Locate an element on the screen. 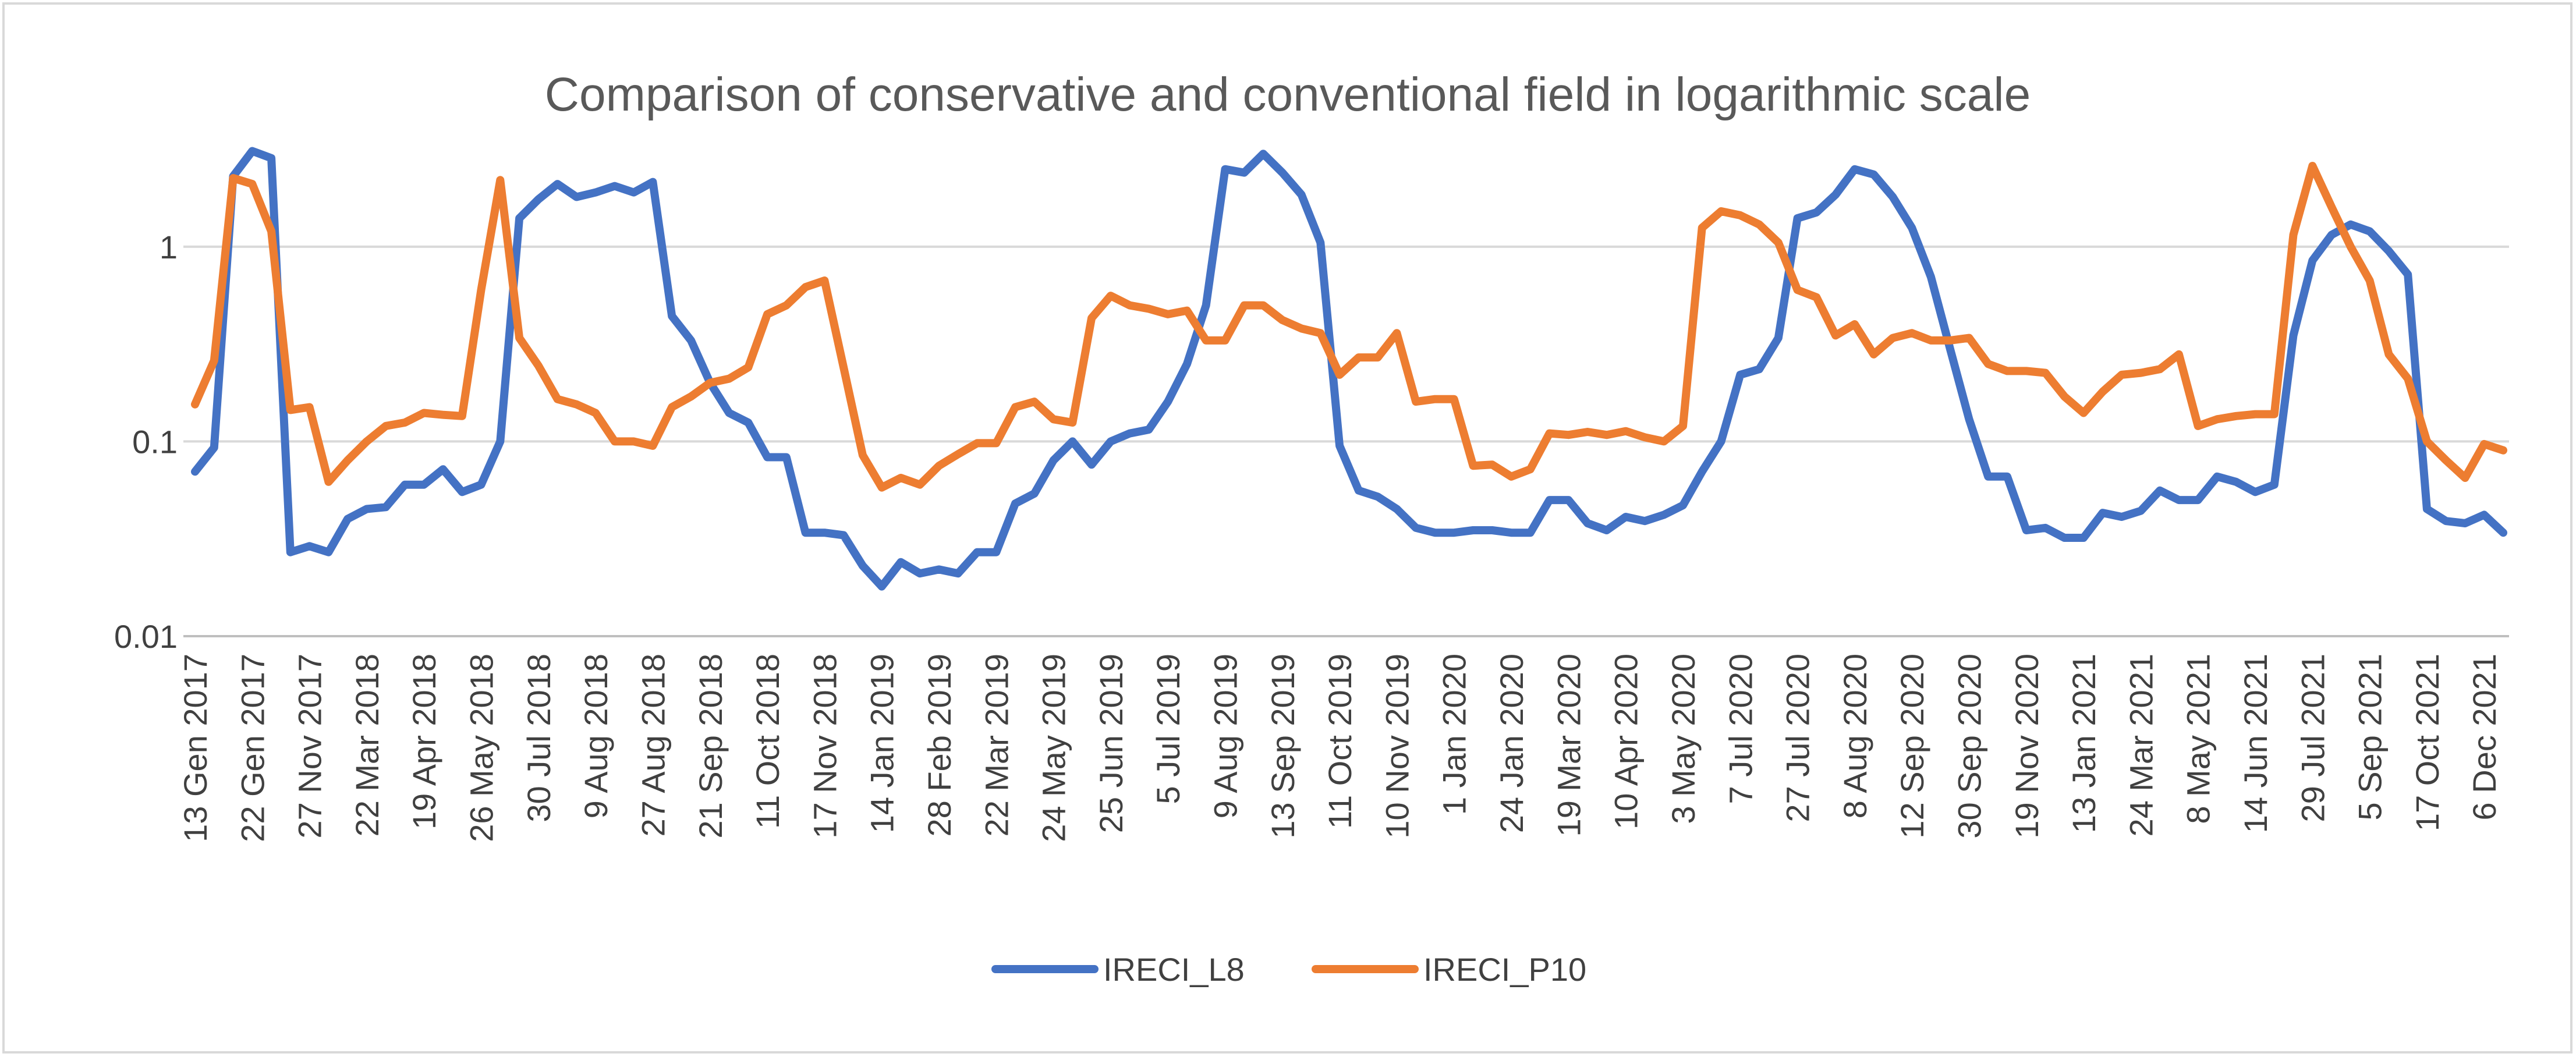 The image size is (2576, 1057). x-tick-label: 27 Aug 2018 is located at coordinates (653, 746).